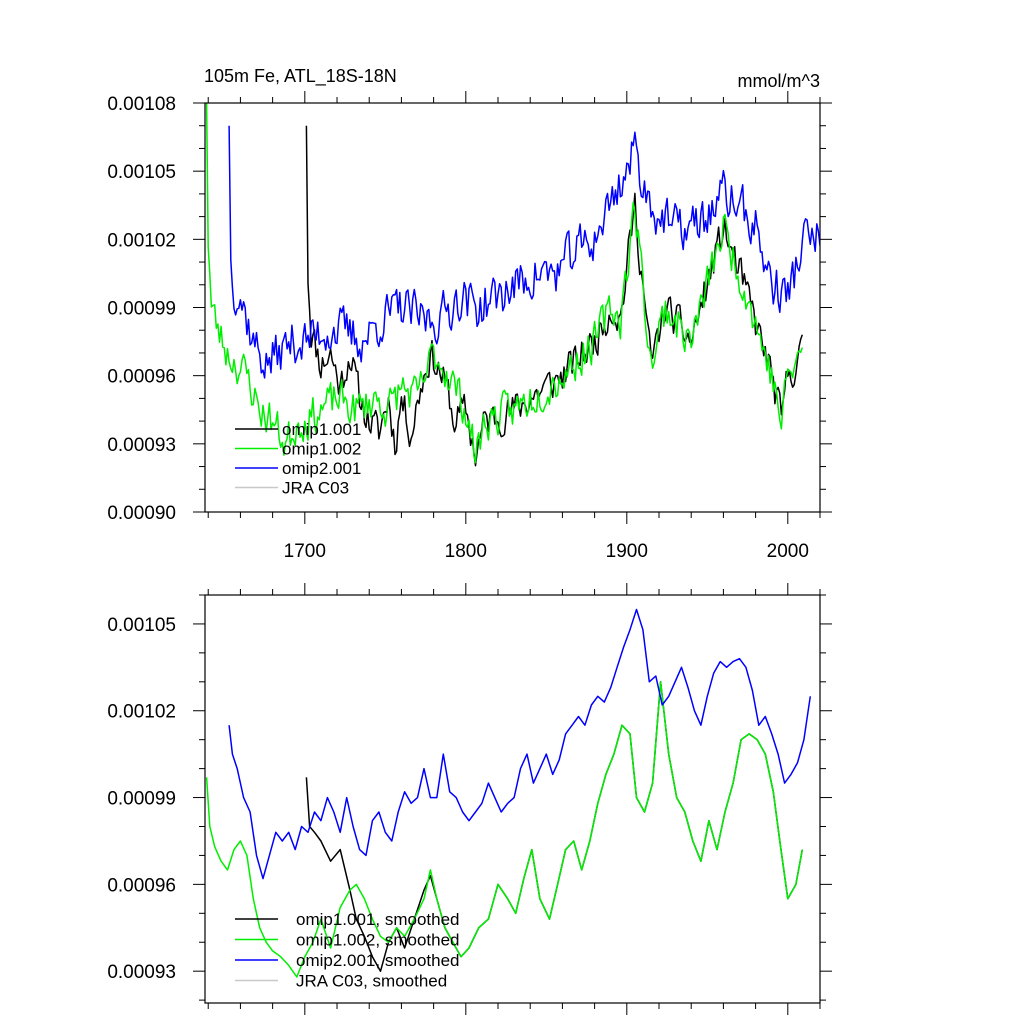 The image size is (1024, 1024). What do you see at coordinates (378, 919) in the screenshot?
I see `legend-label: omip1.001, smoothed` at bounding box center [378, 919].